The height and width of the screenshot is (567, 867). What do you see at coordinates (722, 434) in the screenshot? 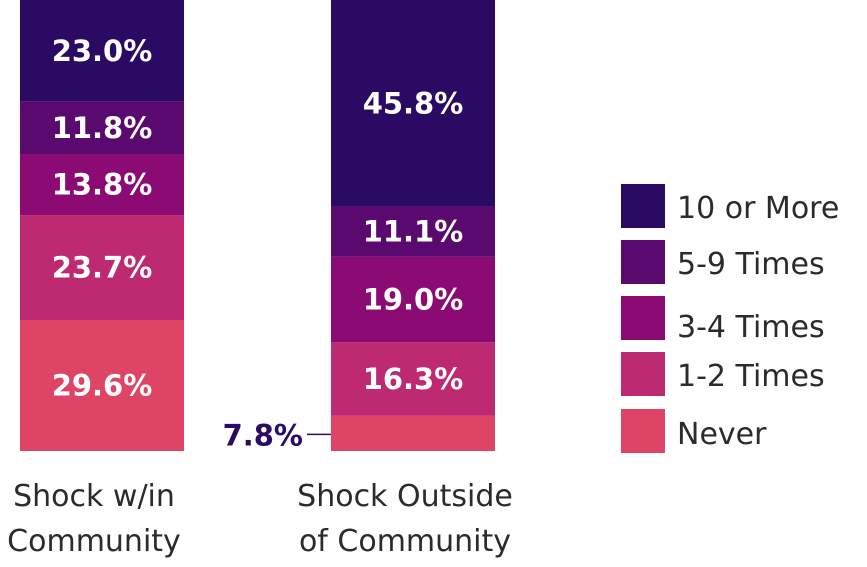
I see `legend-label: Never` at bounding box center [722, 434].